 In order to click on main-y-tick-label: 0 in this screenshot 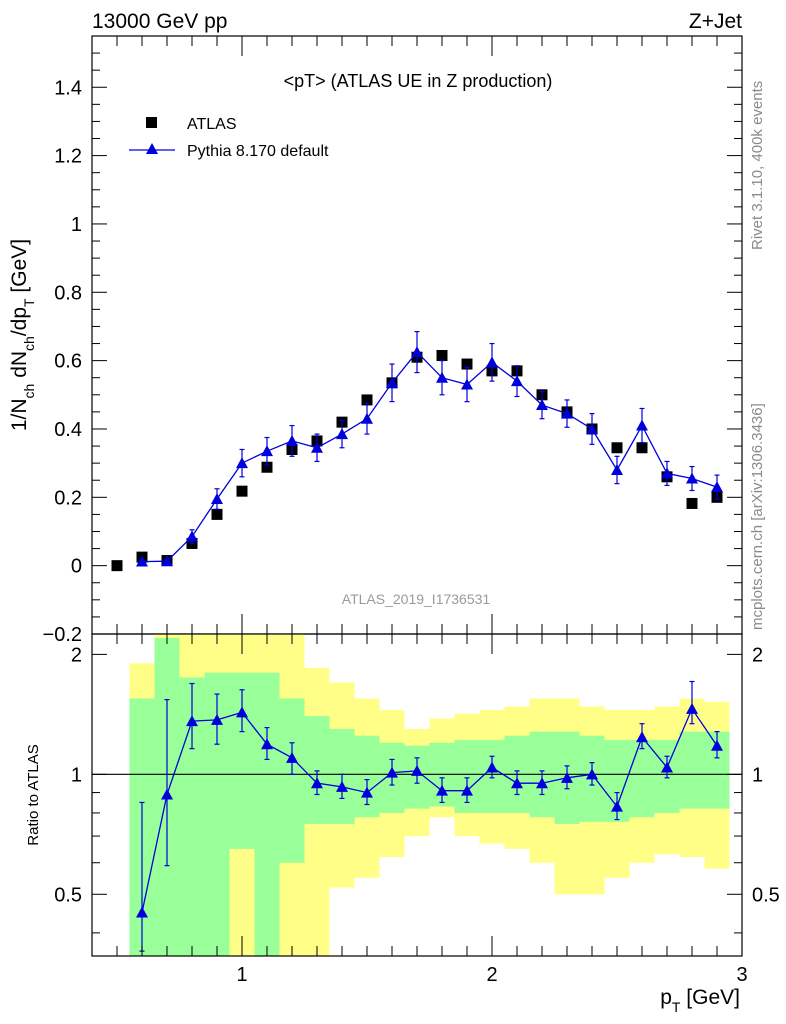, I will do `click(76, 567)`.